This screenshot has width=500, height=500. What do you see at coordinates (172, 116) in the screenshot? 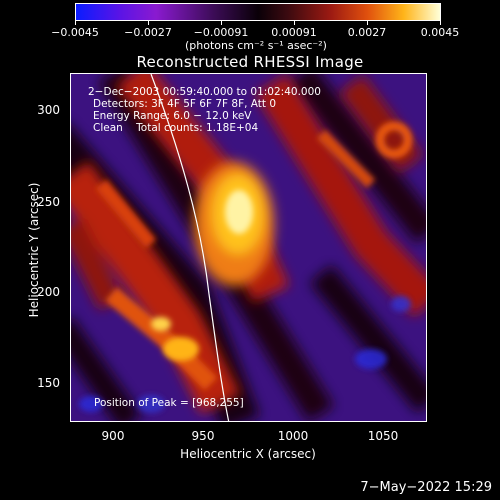
I see `energy-range-text: Energy Range: 6.0 − 12.0 keV` at bounding box center [172, 116].